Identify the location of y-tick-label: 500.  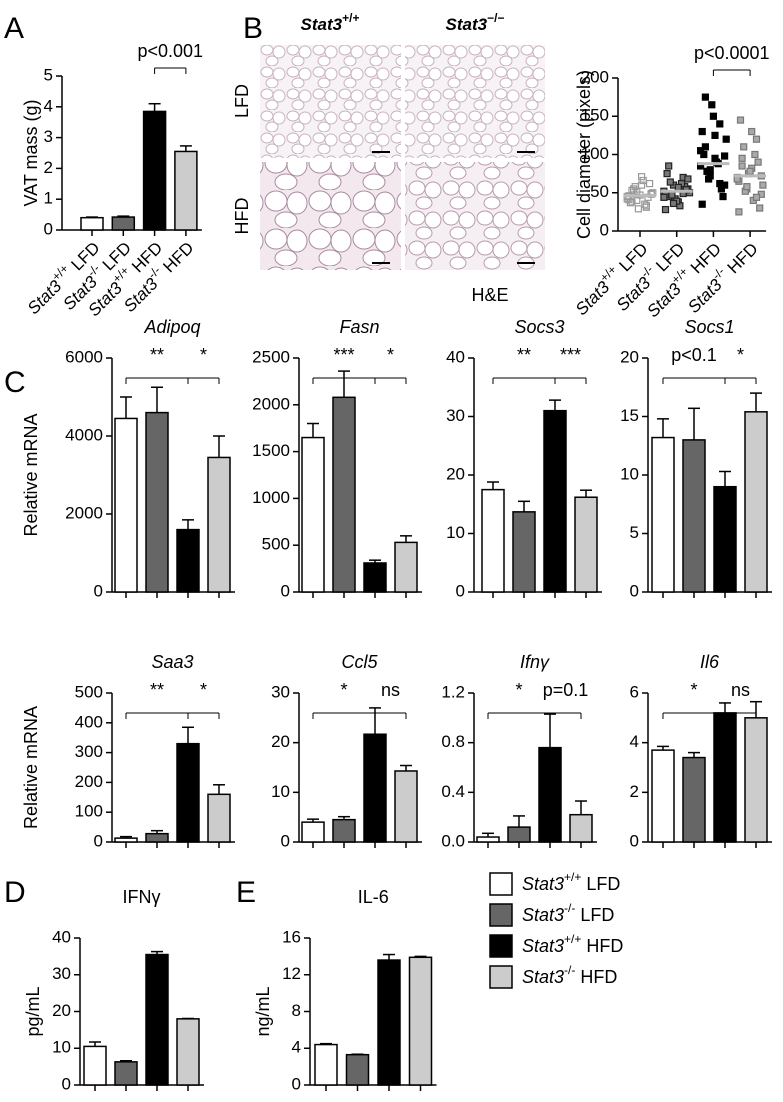
(89, 691).